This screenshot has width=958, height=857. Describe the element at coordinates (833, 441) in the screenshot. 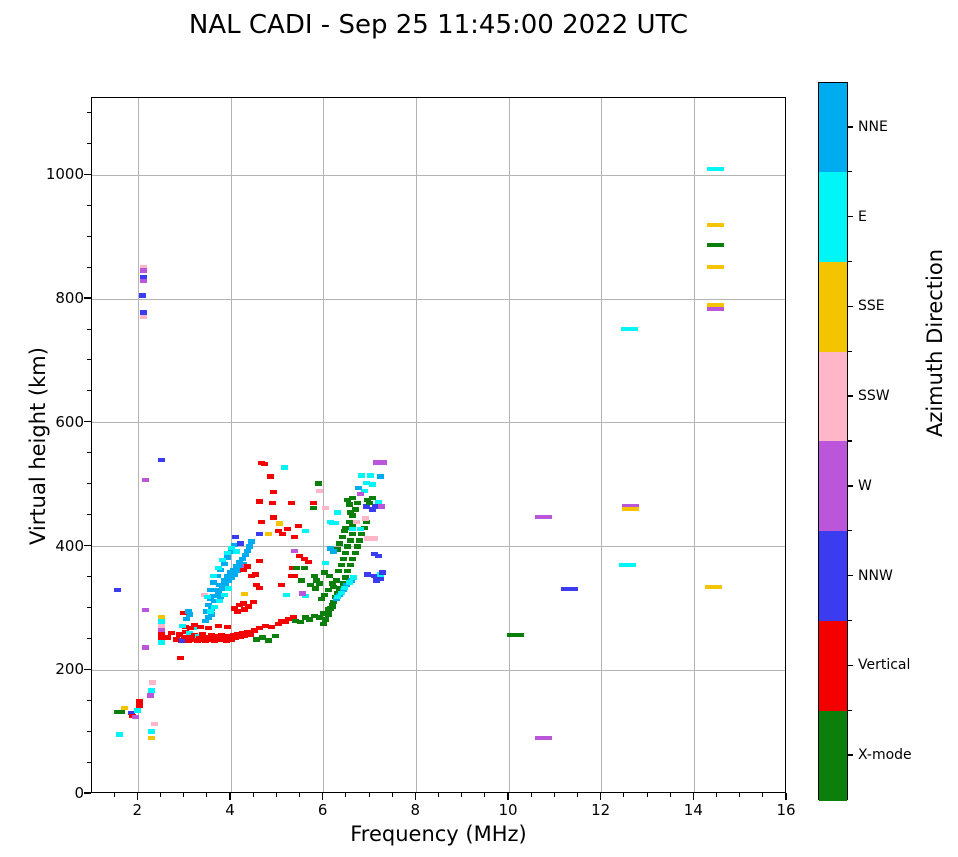

I see `colorbar` at that location.